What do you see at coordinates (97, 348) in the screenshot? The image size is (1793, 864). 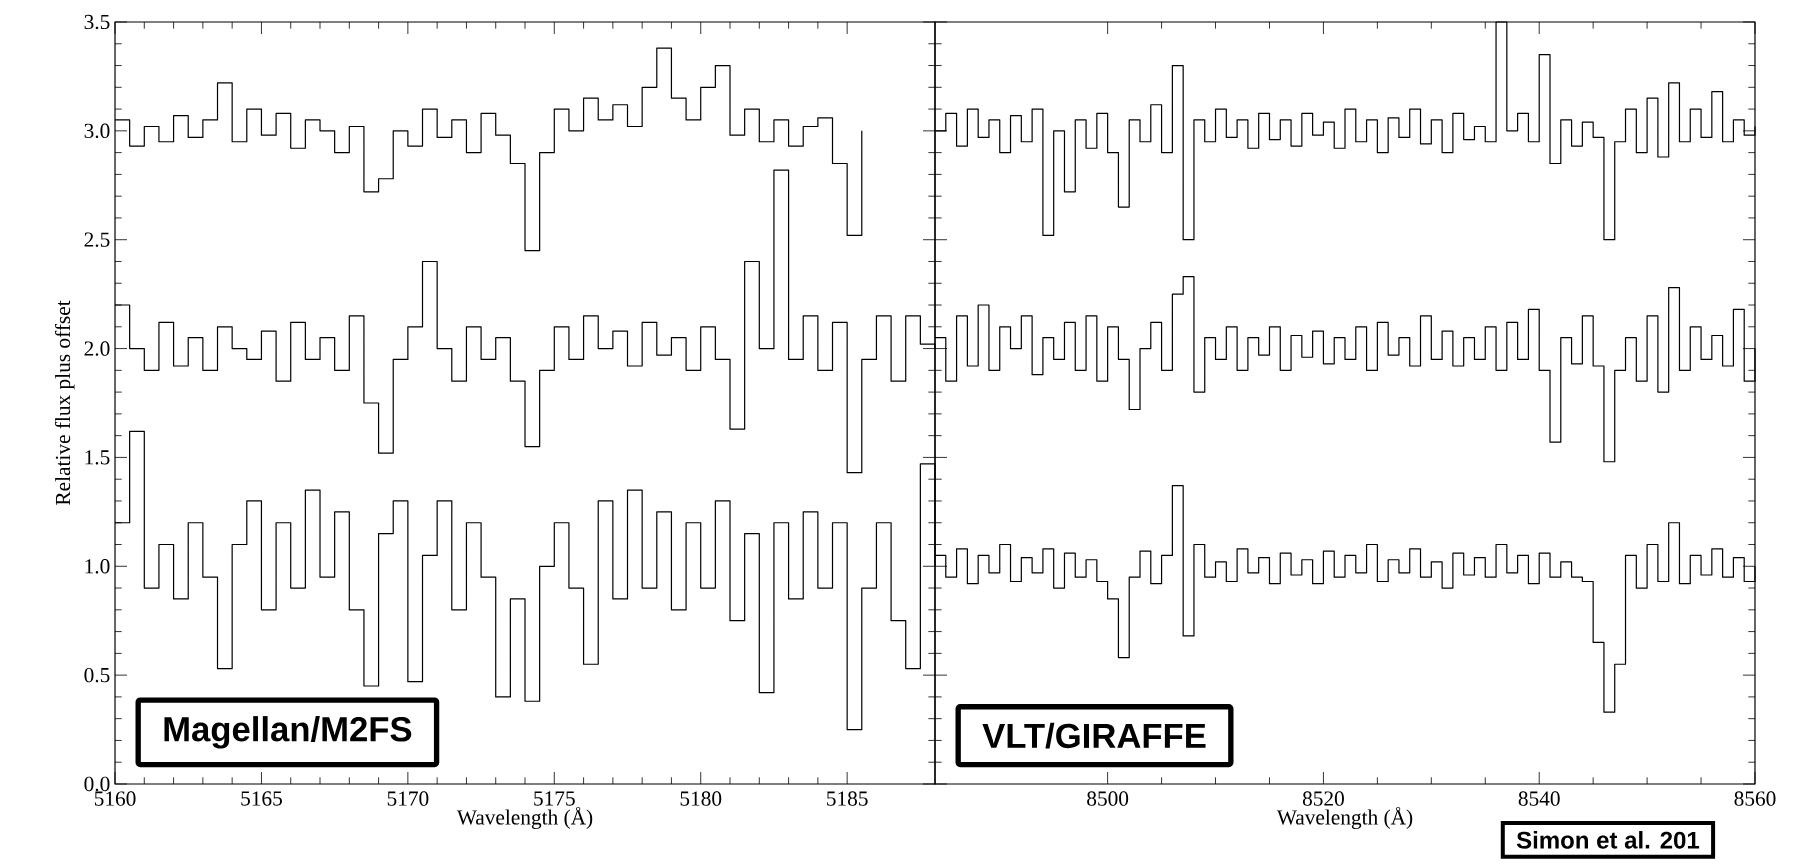 I see `y-tick-label: 2.0` at bounding box center [97, 348].